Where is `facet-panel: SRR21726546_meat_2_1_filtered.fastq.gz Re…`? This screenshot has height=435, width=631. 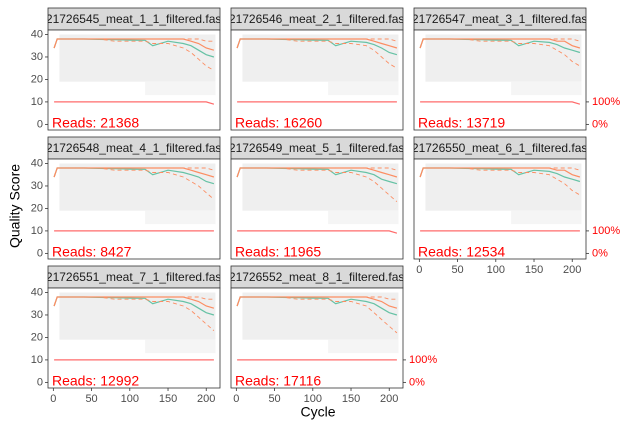 facet-panel: SRR21726546_meat_2_1_filtered.fastq.gz Re… is located at coordinates (317, 69).